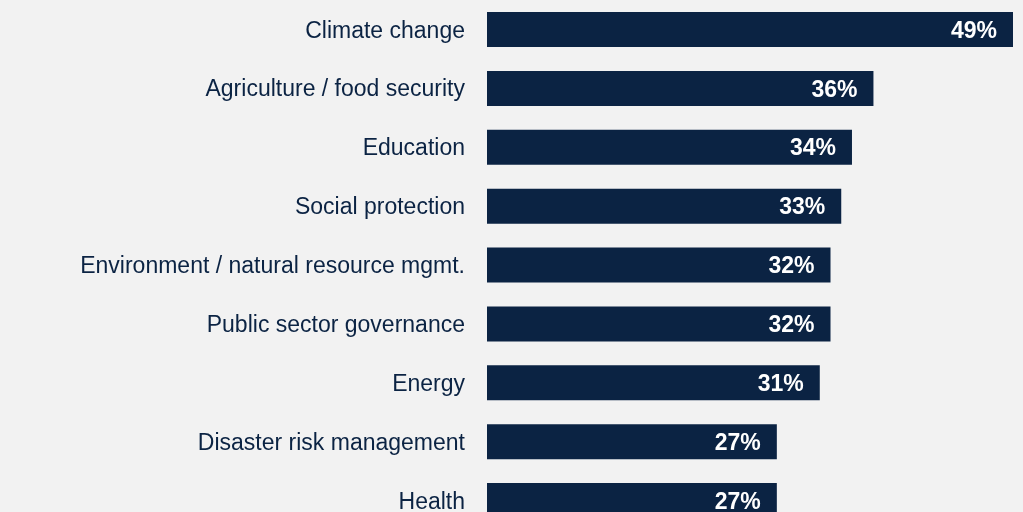 This screenshot has width=1023, height=512. I want to click on data-label: 33%, so click(802, 206).